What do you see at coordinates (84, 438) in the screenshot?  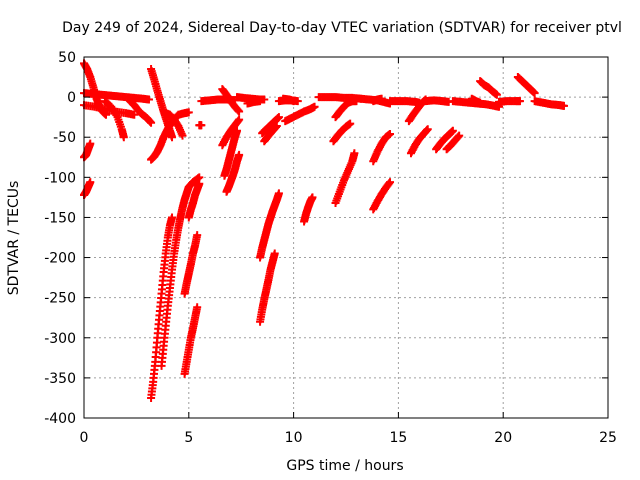 I see `x-tick-label: 0` at bounding box center [84, 438].